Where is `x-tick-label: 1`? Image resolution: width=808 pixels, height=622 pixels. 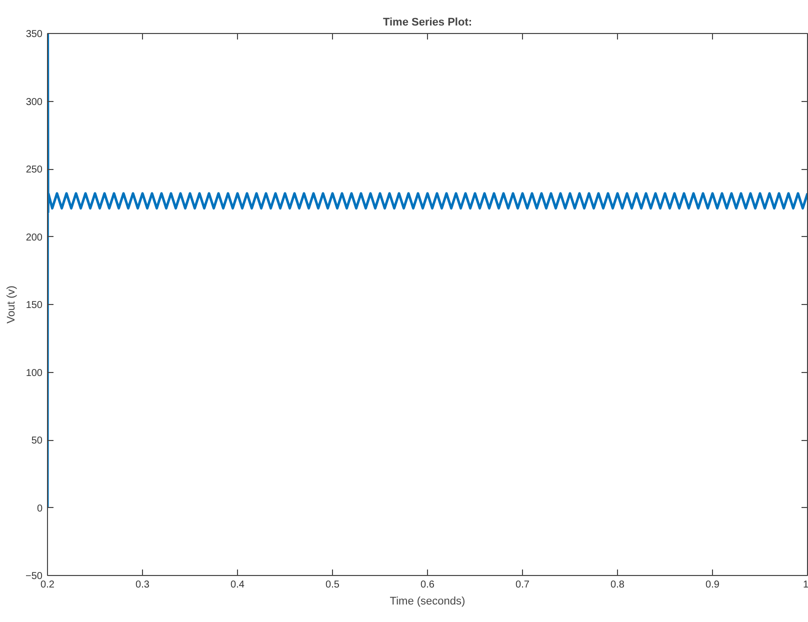 x-tick-label: 1 is located at coordinates (805, 585).